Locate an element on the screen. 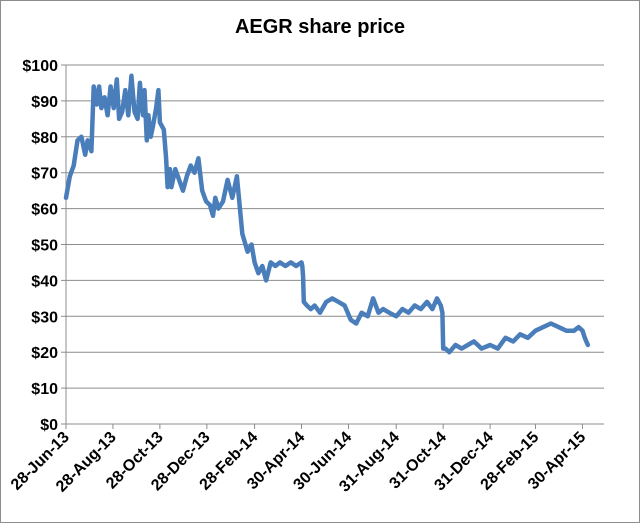 The width and height of the screenshot is (640, 523). y-tick-label: $50 is located at coordinates (44, 246).